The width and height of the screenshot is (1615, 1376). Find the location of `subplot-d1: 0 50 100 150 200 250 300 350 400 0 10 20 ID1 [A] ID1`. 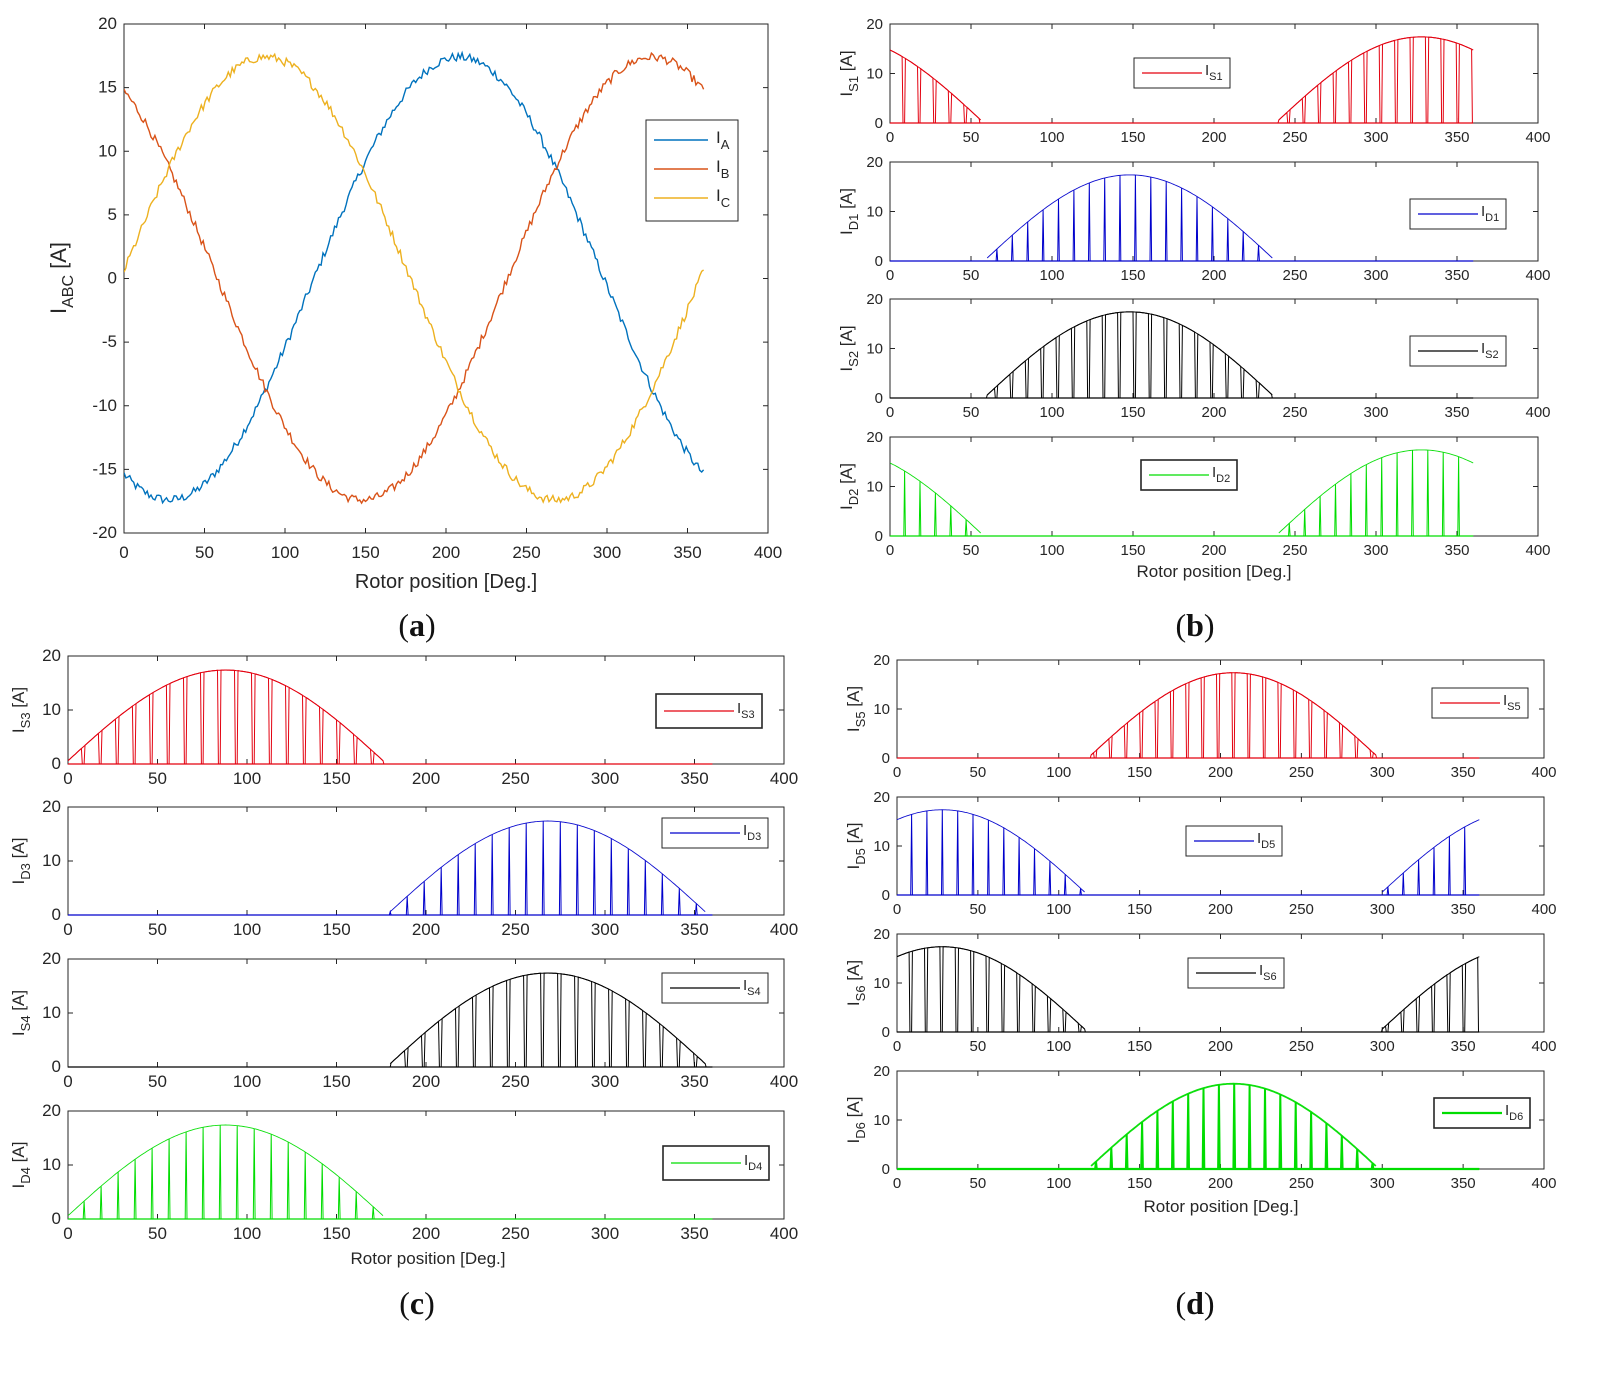

subplot-d1: 0 50 100 150 200 250 300 350 400 0 10 20 ID1 [A] ID1 is located at coordinates (1194, 219).